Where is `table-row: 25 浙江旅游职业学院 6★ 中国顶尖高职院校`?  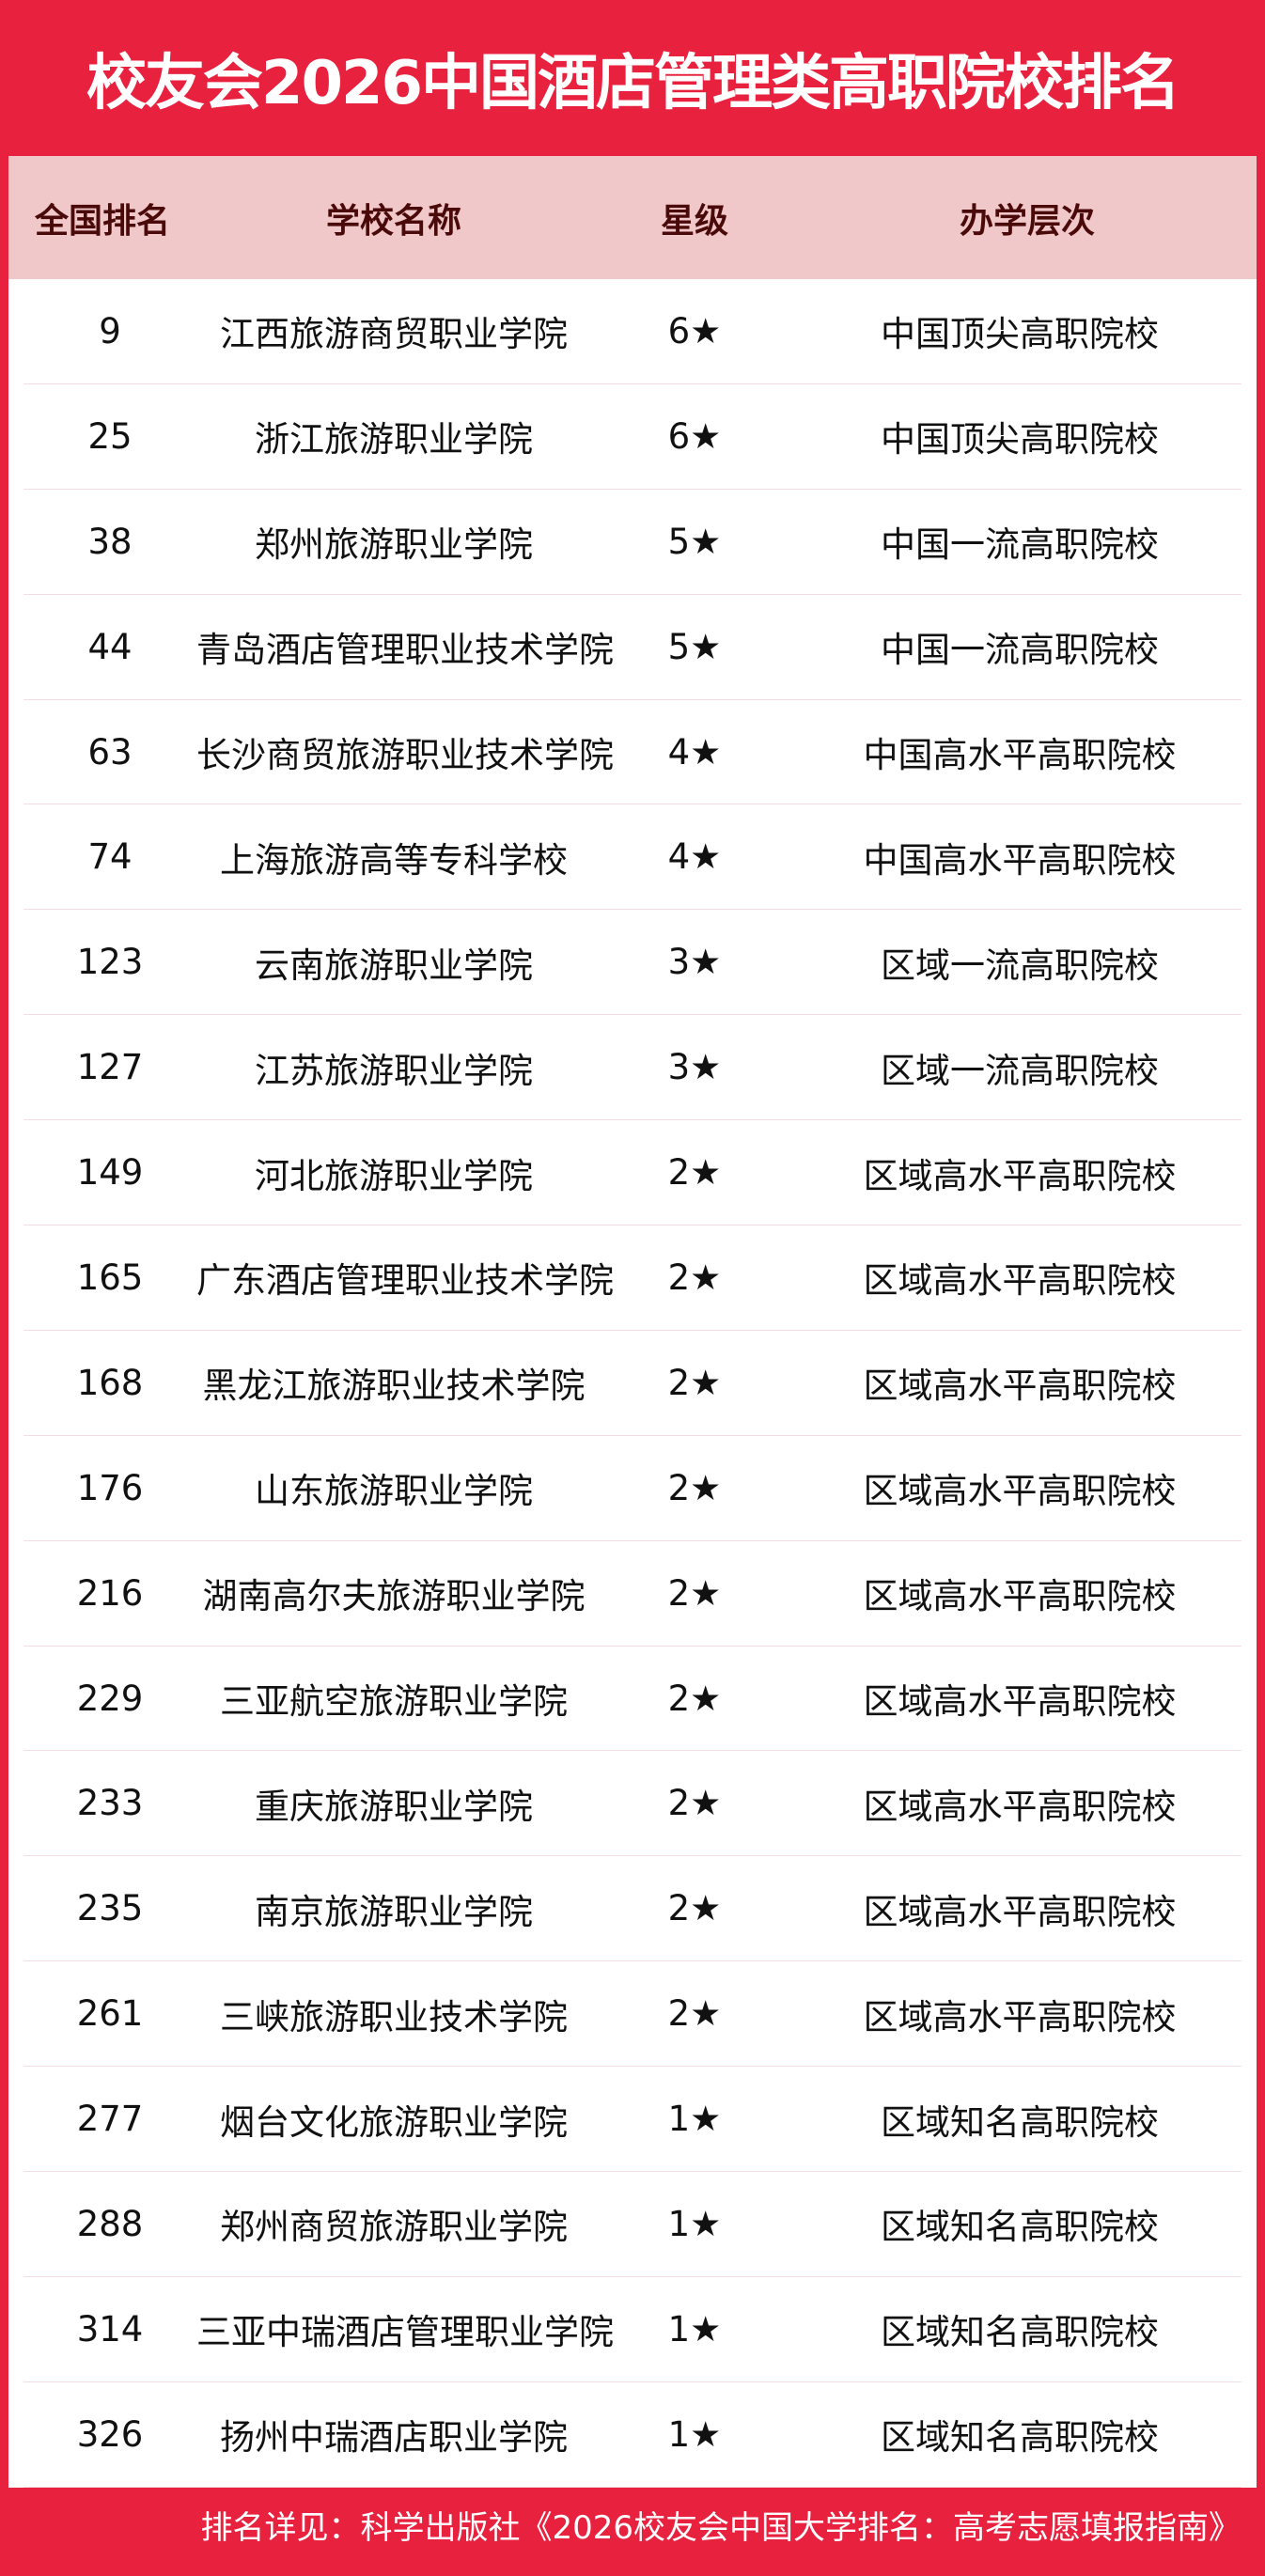 table-row: 25 浙江旅游职业学院 6★ 中国顶尖高职院校 is located at coordinates (632, 437).